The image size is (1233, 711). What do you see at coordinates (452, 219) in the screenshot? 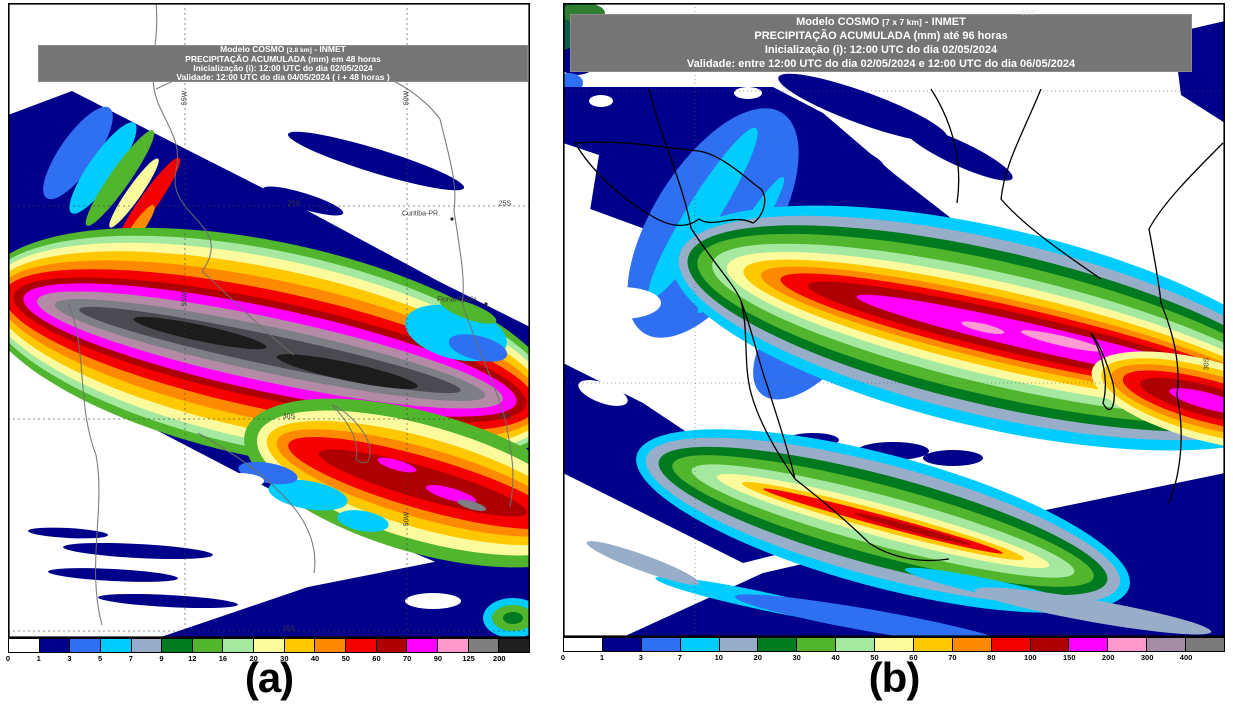
I see `curitiba-city-dot` at bounding box center [452, 219].